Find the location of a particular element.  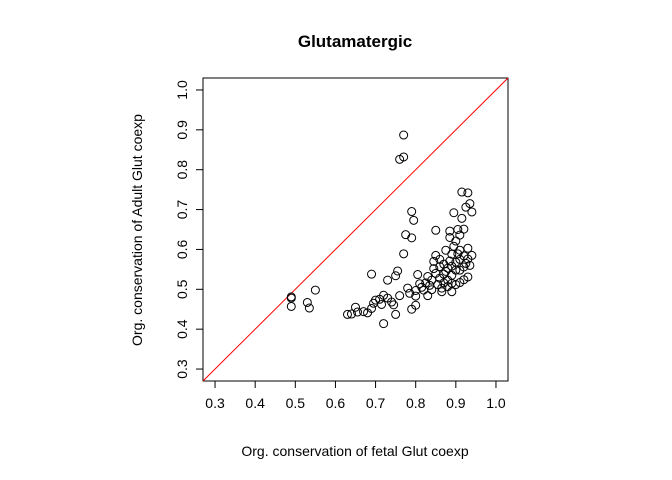

x-axis-label: Org. conservation of fetal Glut coexp is located at coordinates (354, 451).